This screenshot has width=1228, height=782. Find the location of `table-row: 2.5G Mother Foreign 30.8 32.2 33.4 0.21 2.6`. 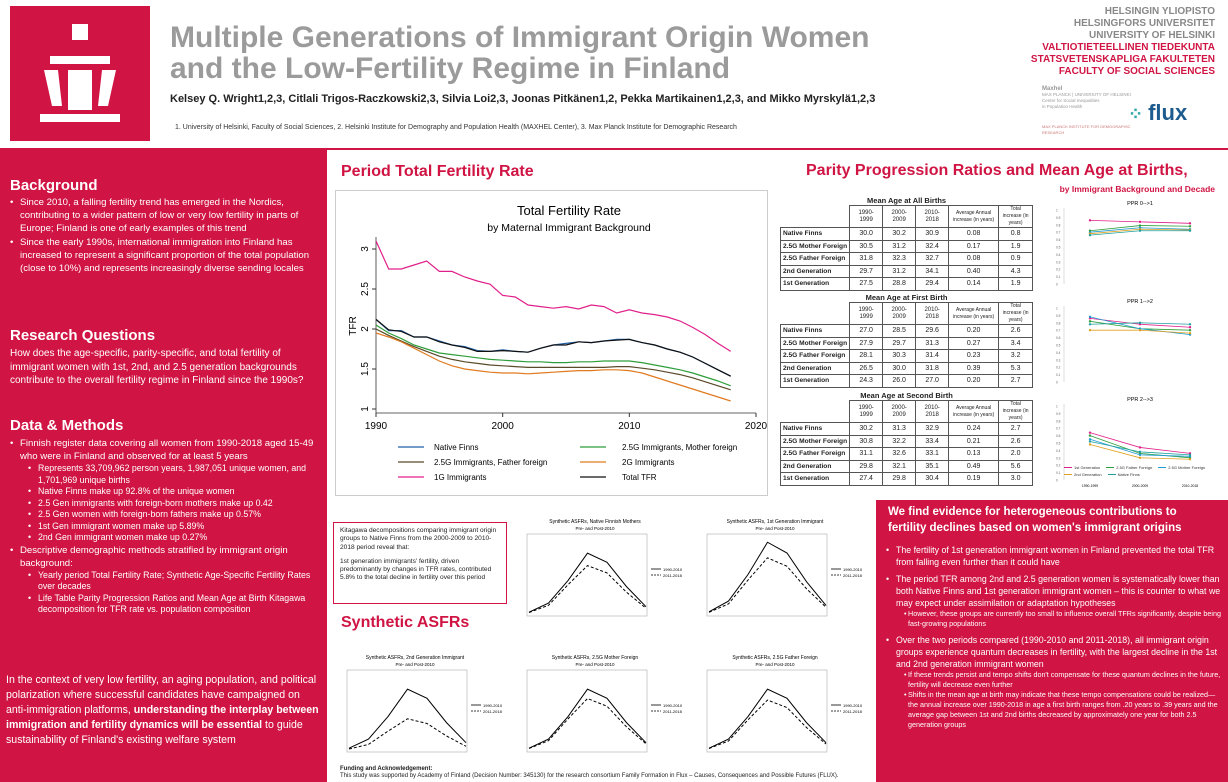

table-row: 2.5G Mother Foreign 30.8 32.2 33.4 0.21 2.6 is located at coordinates (906, 441).